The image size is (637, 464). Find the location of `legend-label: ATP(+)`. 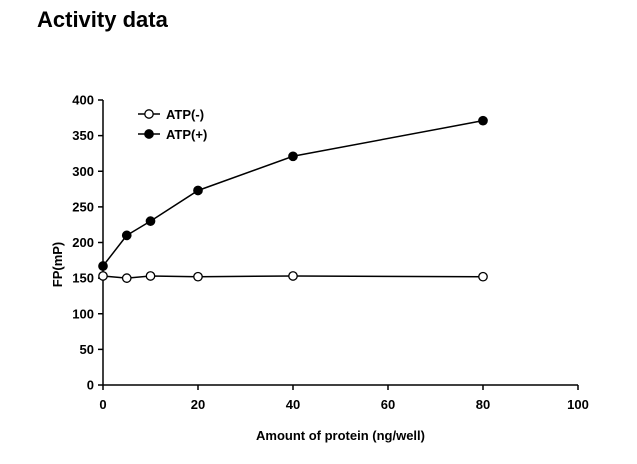

legend-label: ATP(+) is located at coordinates (186, 134).